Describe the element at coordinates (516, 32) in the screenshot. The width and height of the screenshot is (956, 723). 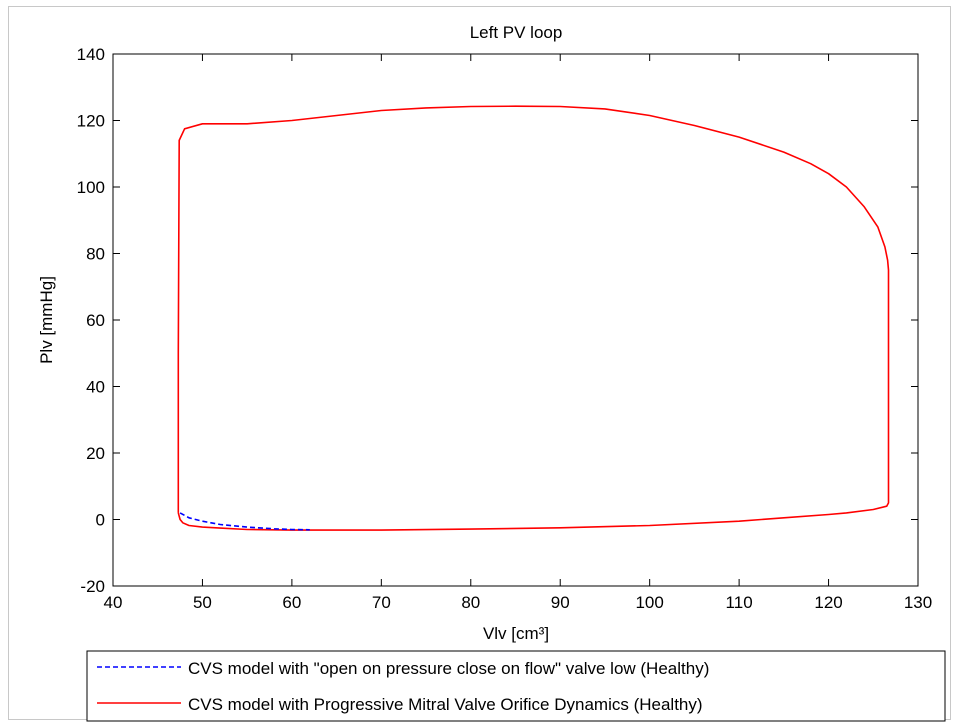
I see `chart-title: Left PV loop` at that location.